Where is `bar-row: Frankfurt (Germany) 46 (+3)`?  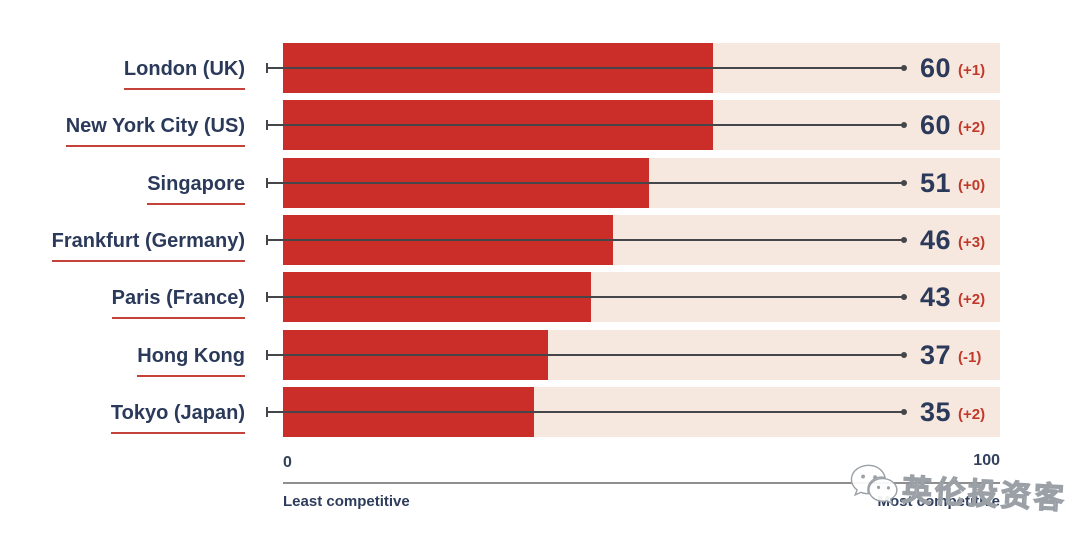
bar-row: Frankfurt (Germany) 46 (+3) is located at coordinates (540, 240).